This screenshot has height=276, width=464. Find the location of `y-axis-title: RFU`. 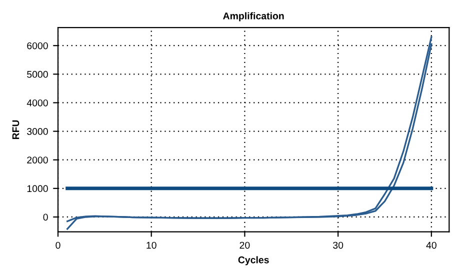

y-axis-title: RFU is located at coordinates (16, 130).